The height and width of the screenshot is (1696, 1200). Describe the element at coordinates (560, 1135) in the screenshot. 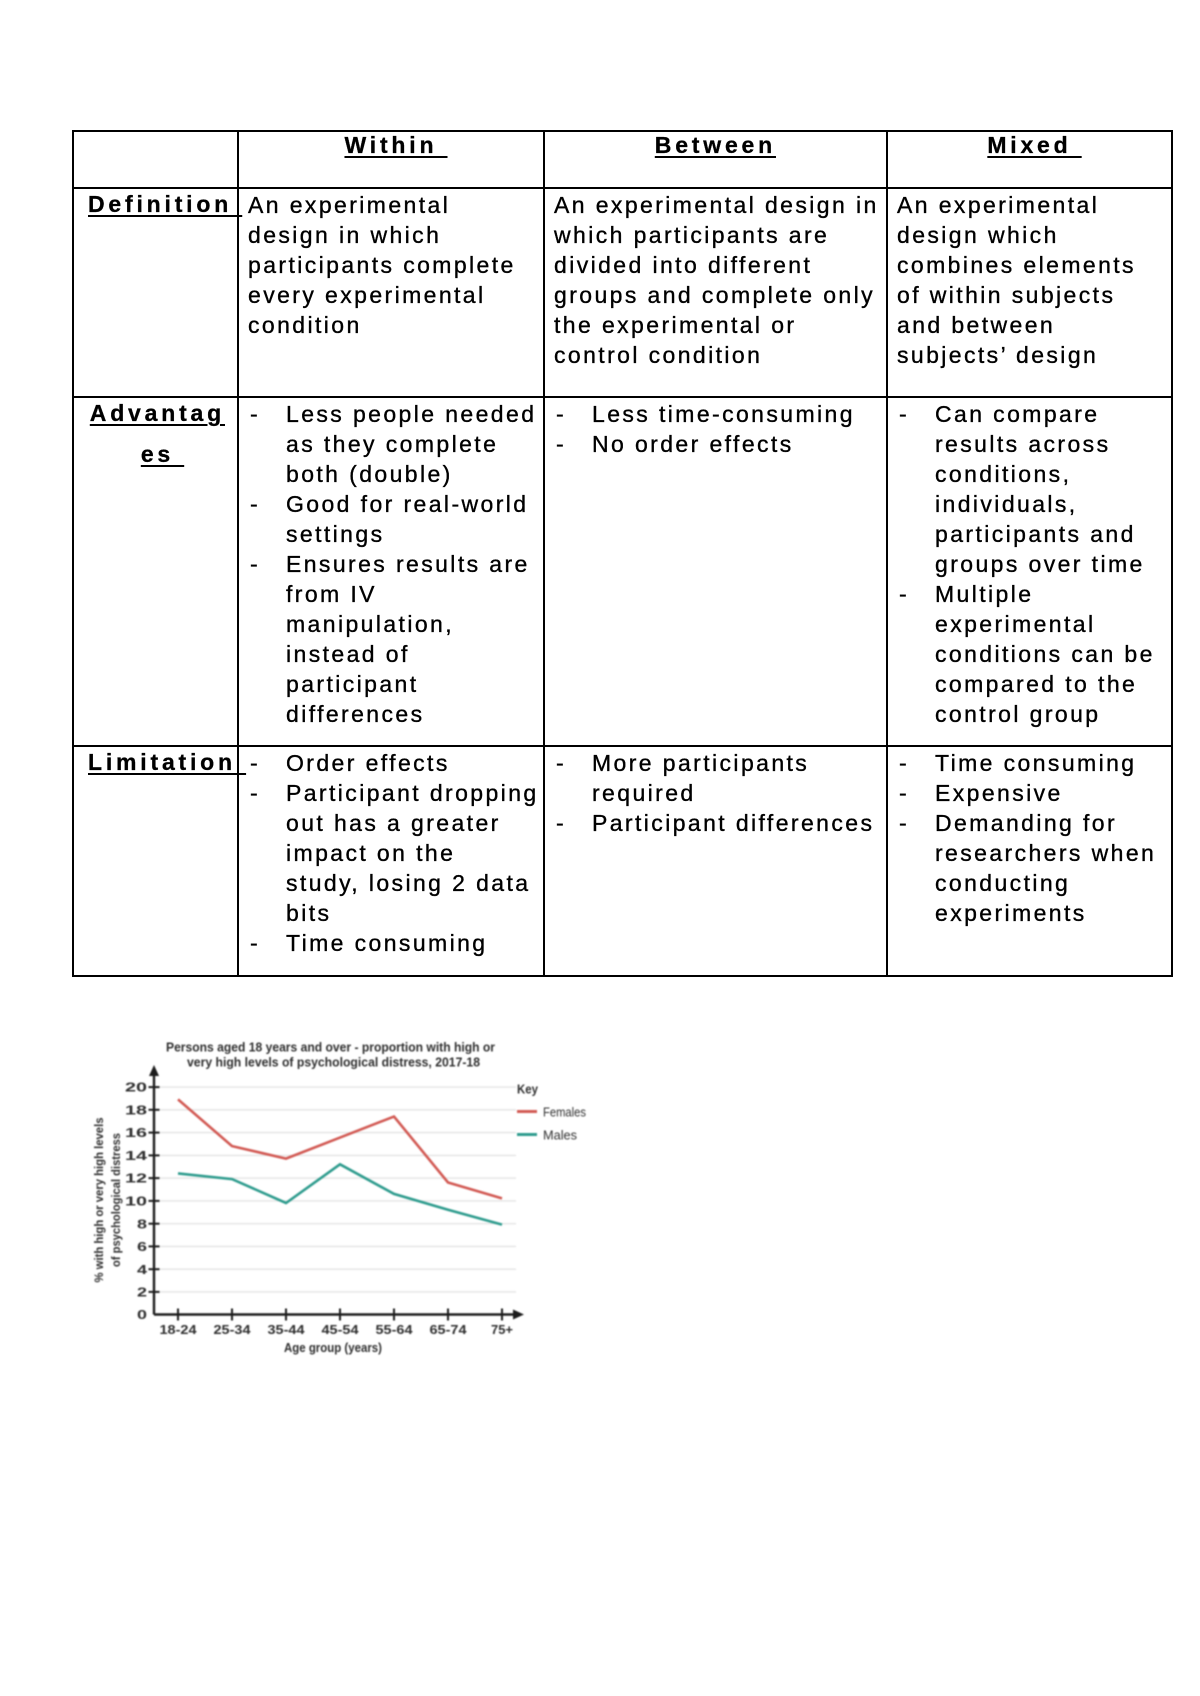

I see `svg-text: Males` at that location.